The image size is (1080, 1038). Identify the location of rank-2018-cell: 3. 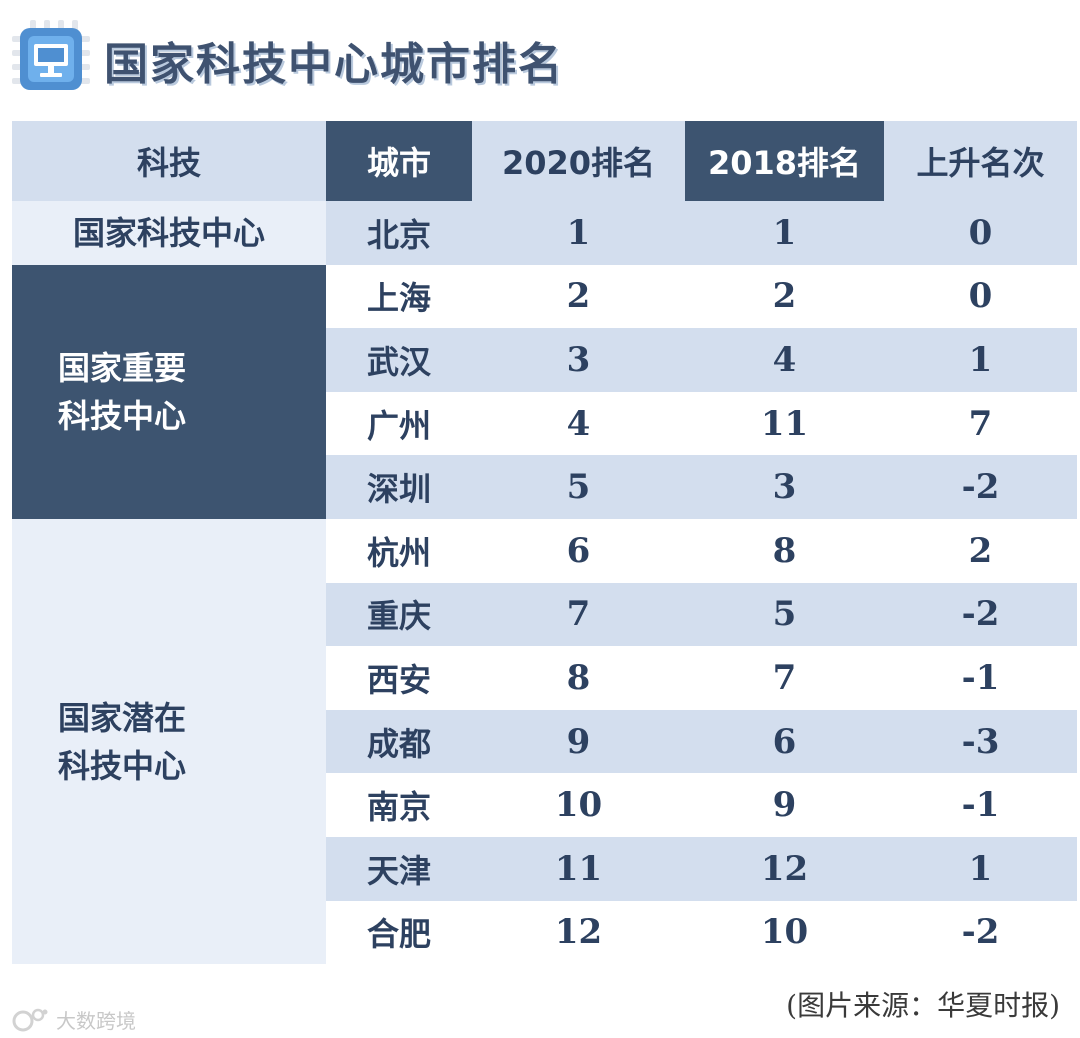
(784, 487).